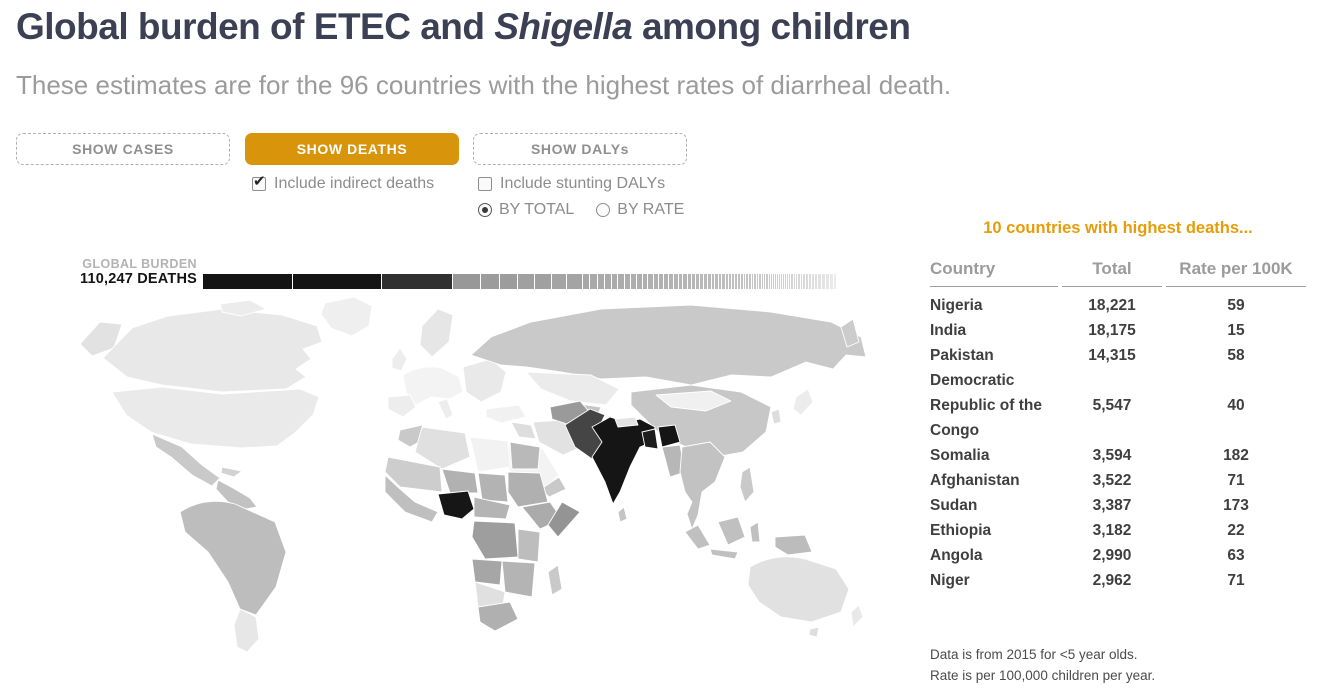 The image size is (1325, 700). What do you see at coordinates (246, 630) in the screenshot?
I see `map-region-argentina-chile` at bounding box center [246, 630].